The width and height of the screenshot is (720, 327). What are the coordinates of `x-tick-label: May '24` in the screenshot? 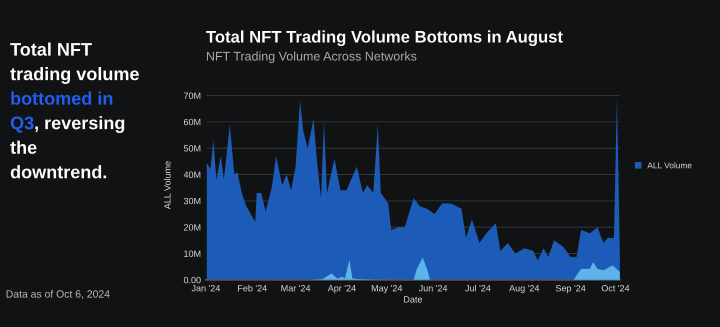 It's located at (387, 289).